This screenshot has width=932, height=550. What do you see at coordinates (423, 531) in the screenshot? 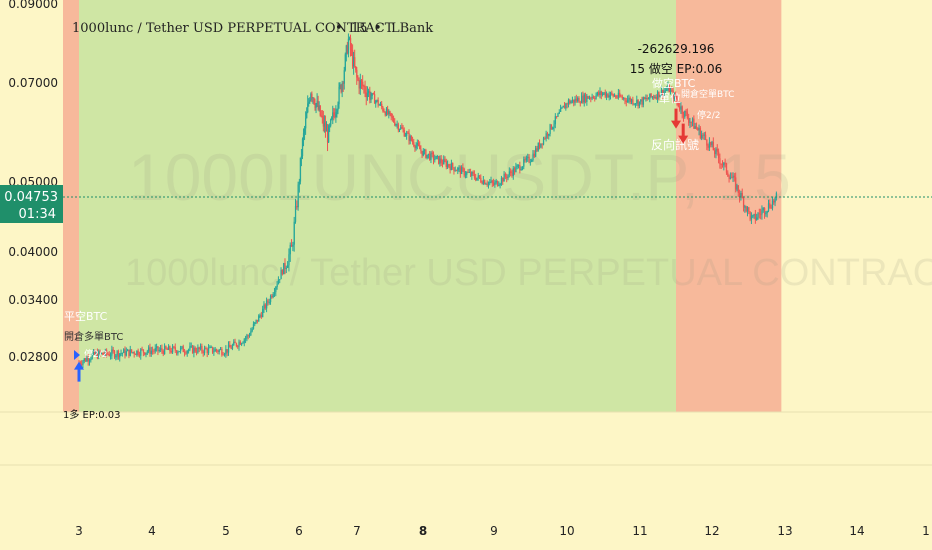
I see `x-tick-label: 8` at bounding box center [423, 531].